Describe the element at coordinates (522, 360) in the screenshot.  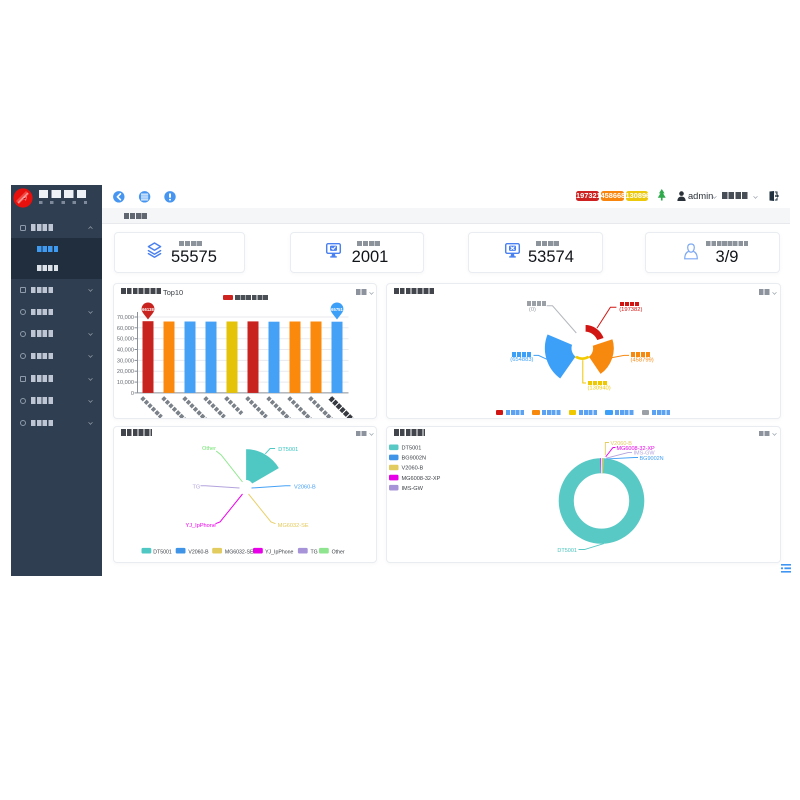
I see `svg-text: (654883)` at that location.